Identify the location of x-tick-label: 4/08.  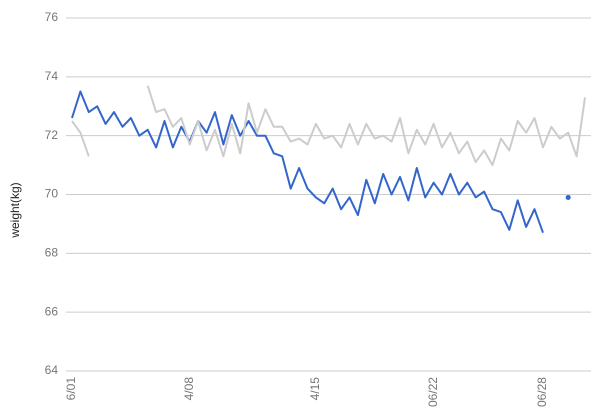
(189, 389).